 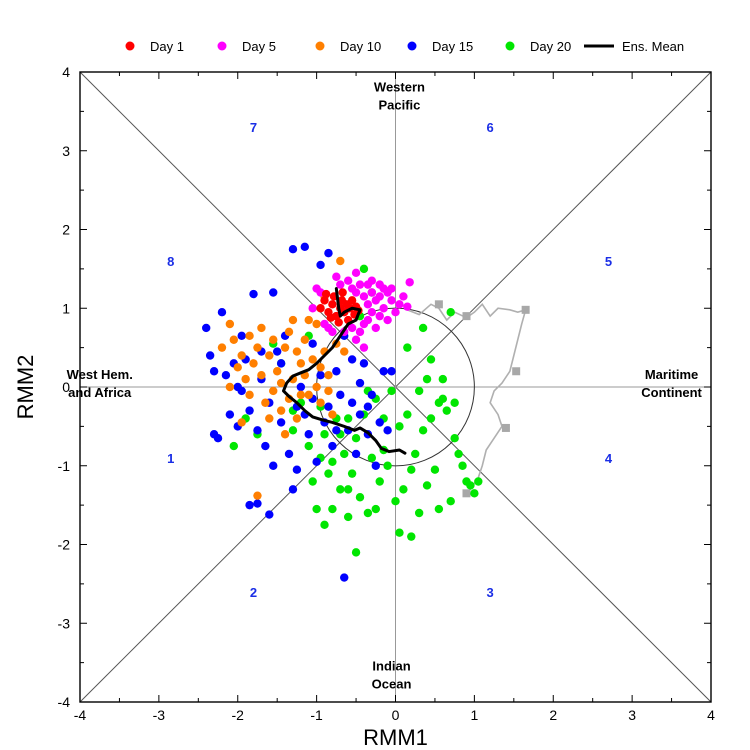 What do you see at coordinates (100, 374) in the screenshot?
I see `region-label-line: West Hem.` at bounding box center [100, 374].